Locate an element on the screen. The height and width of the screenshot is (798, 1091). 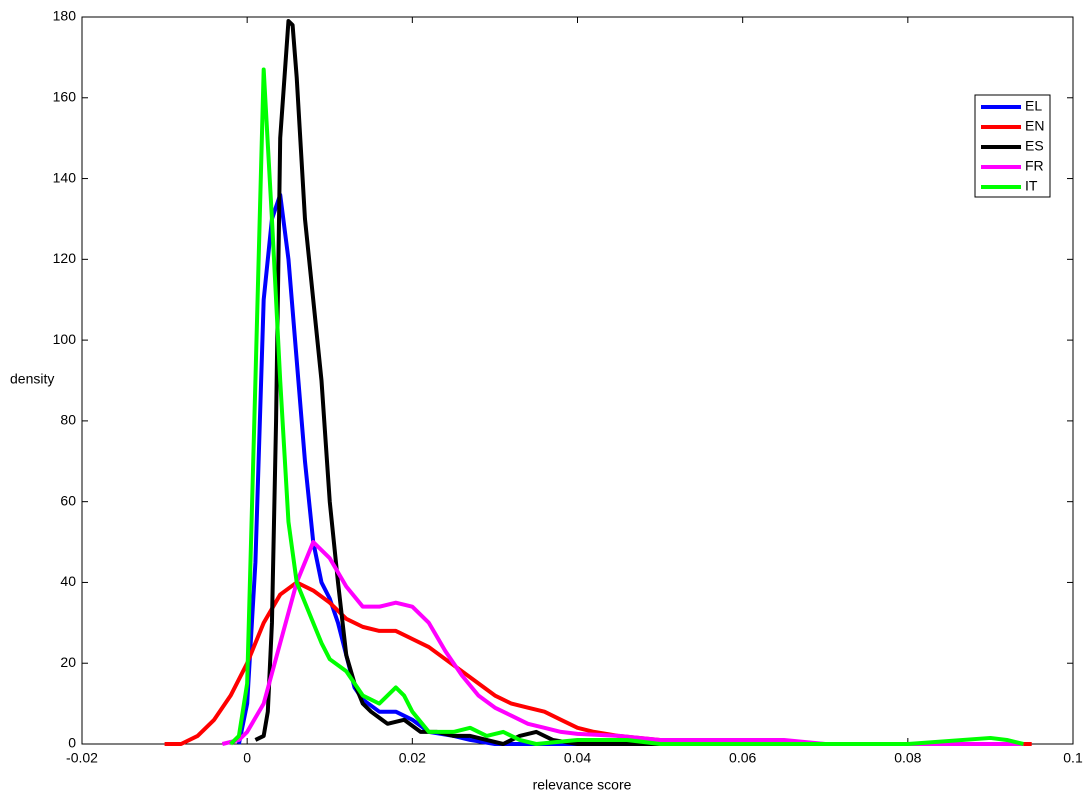
y-tick-label: 160 is located at coordinates (65, 96).